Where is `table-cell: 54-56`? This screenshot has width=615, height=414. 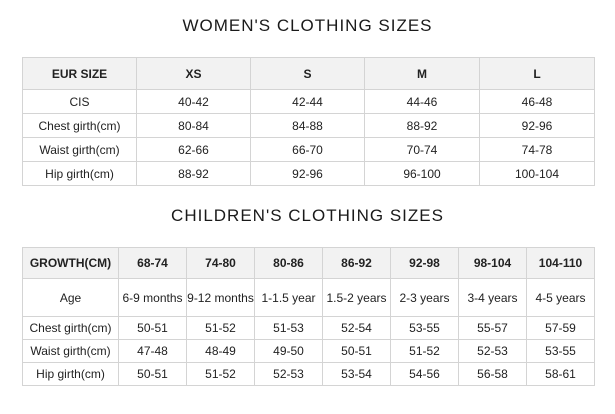 table-cell: 54-56 is located at coordinates (424, 374).